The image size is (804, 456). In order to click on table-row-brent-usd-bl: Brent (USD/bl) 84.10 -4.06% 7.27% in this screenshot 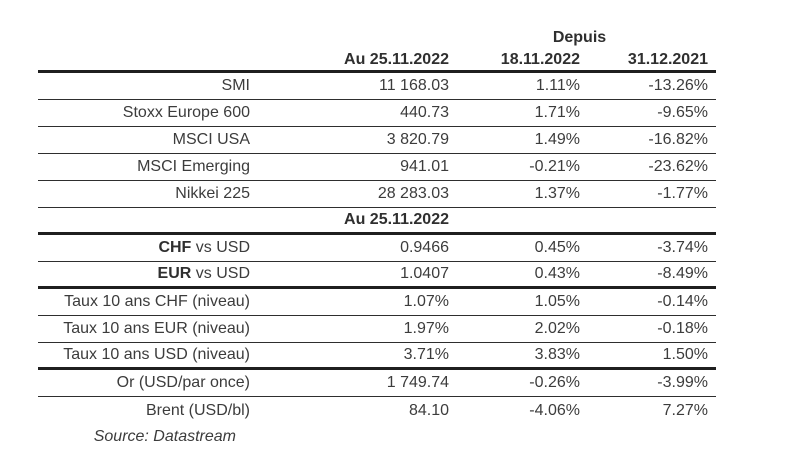, I will do `click(377, 410)`.